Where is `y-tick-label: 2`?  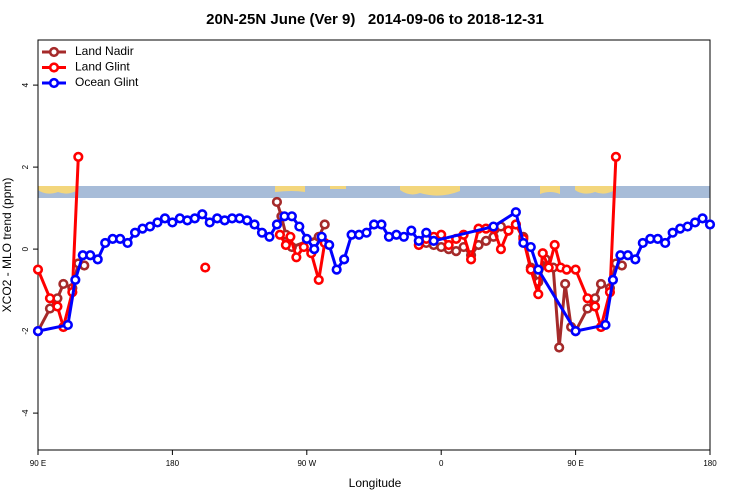
y-tick-label: 2 is located at coordinates (25, 166).